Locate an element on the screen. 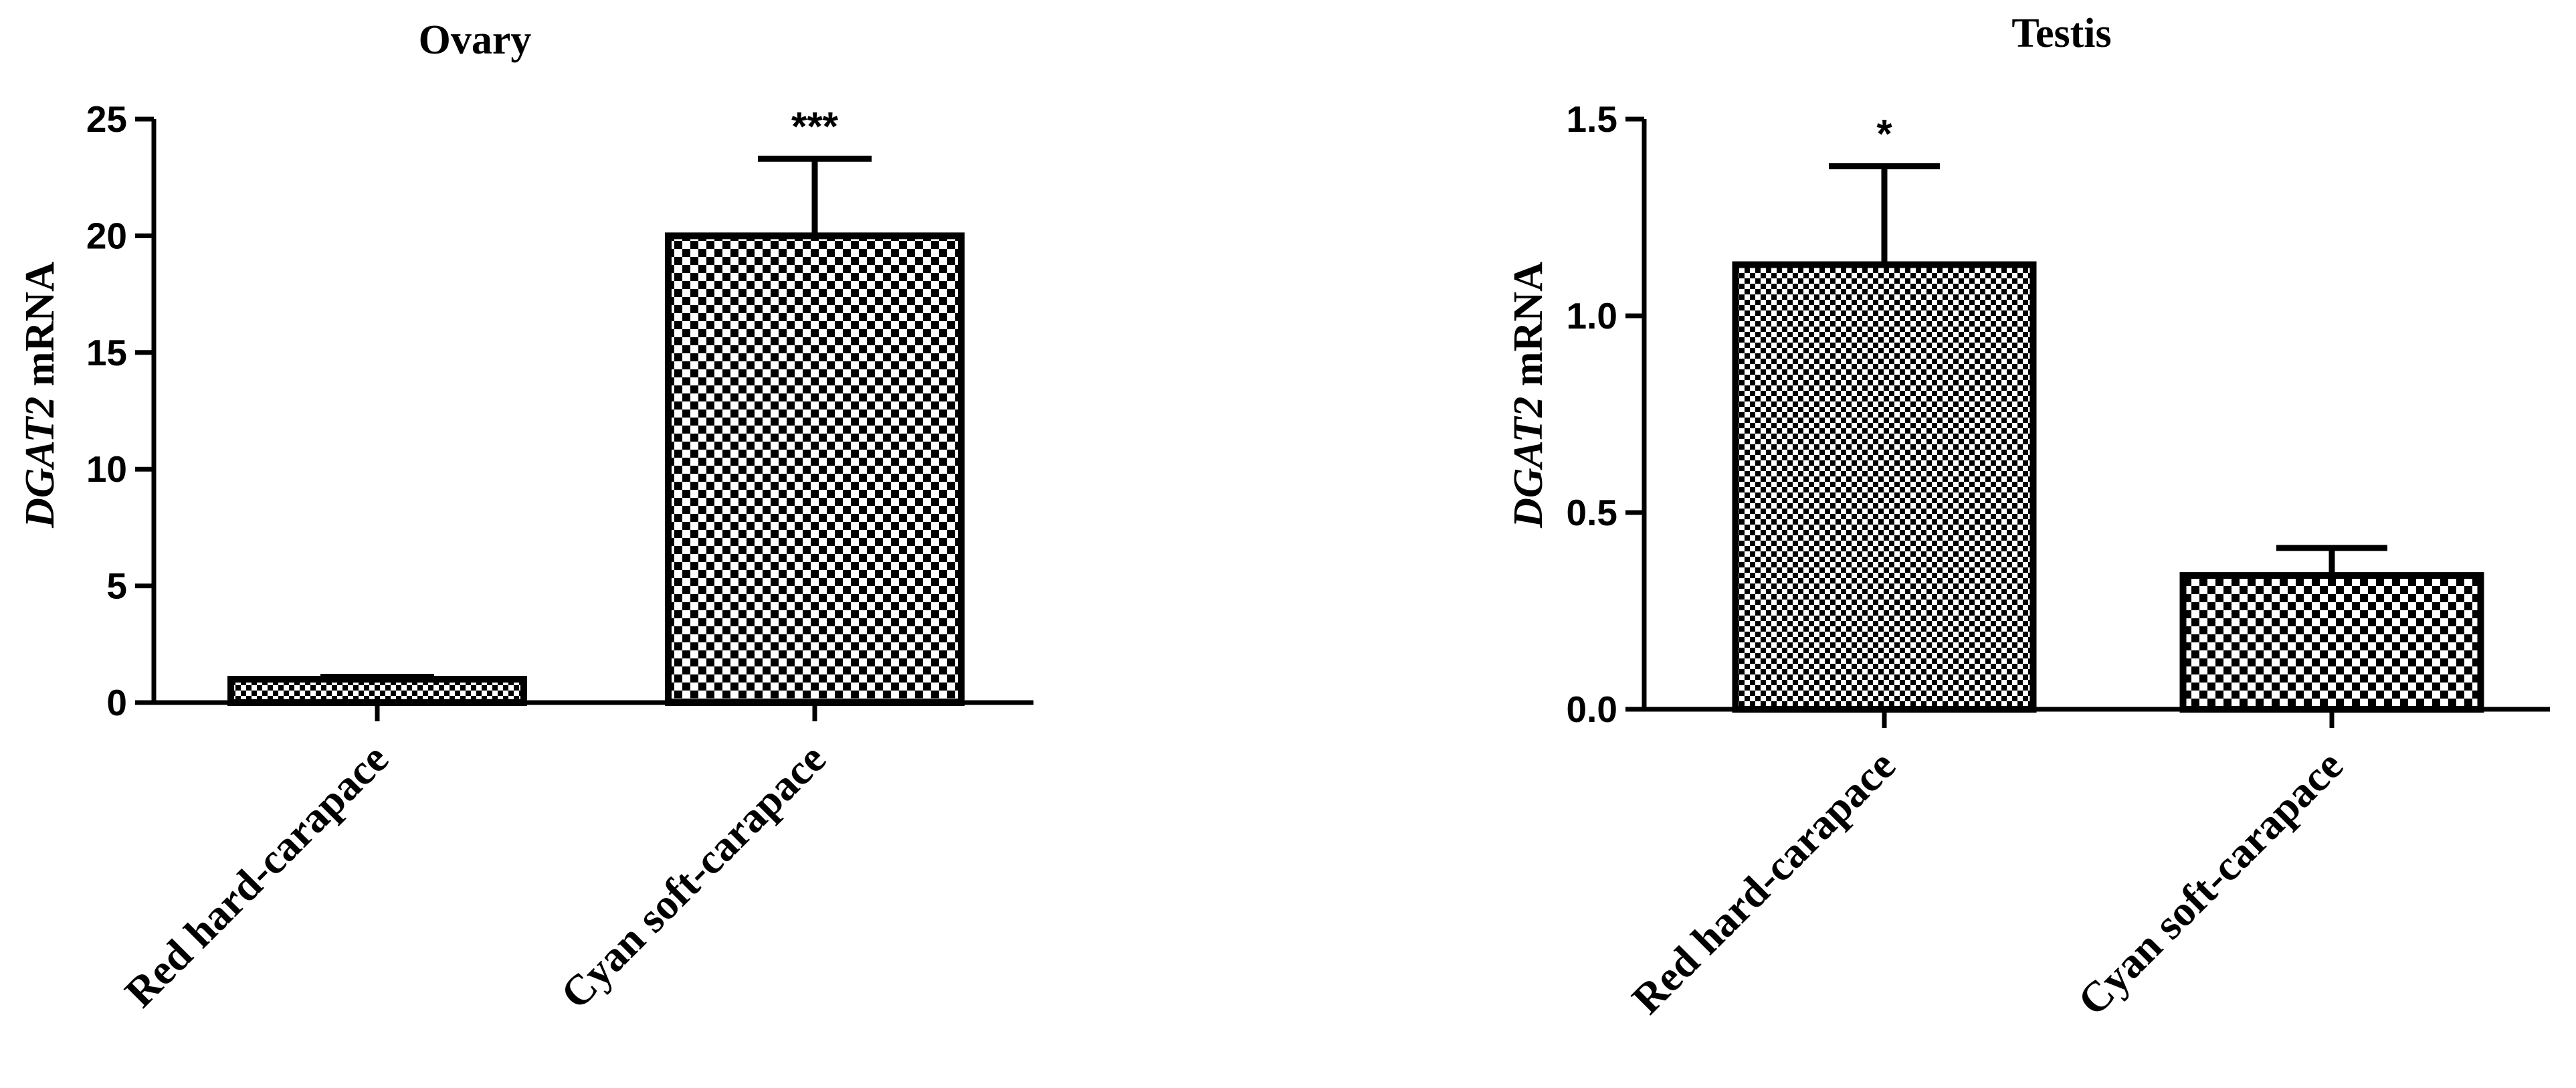 The height and width of the screenshot is (1088, 2576). y-tick-label: 0 is located at coordinates (116, 702).